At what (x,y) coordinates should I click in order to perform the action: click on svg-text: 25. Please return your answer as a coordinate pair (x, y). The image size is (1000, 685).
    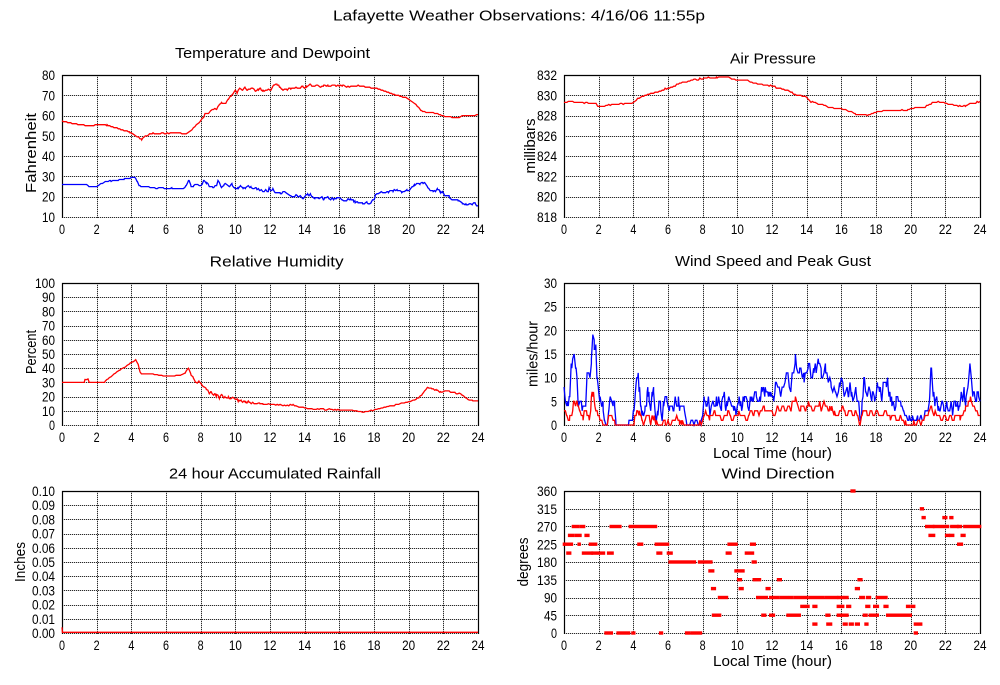
    Looking at the image, I should click on (550, 307).